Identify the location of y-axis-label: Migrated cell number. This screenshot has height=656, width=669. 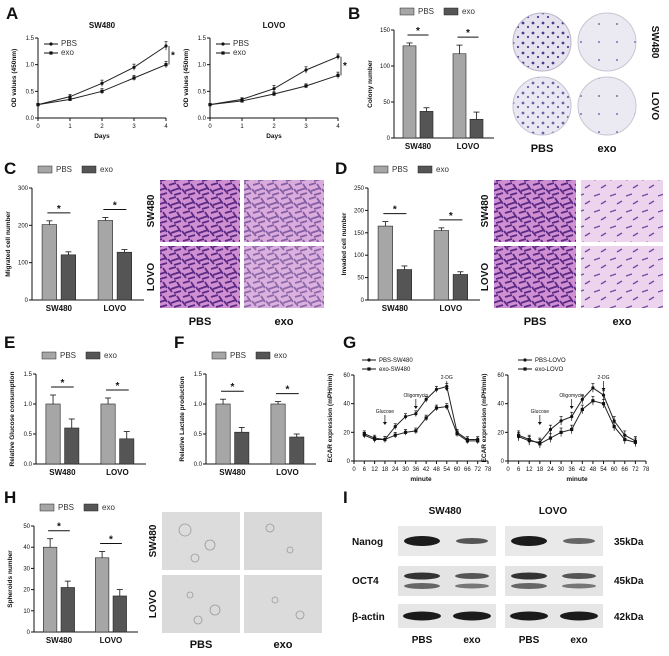
(8, 244).